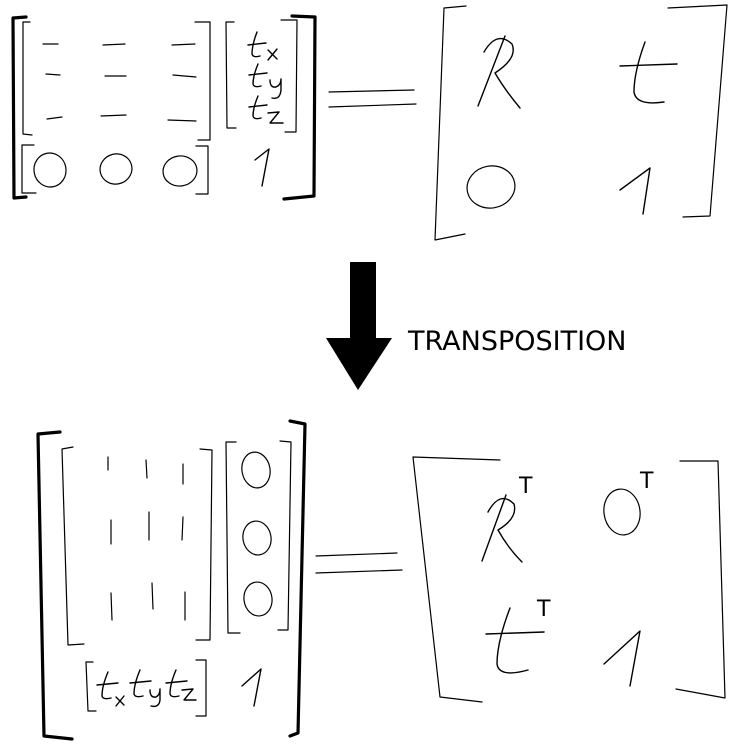  What do you see at coordinates (91, 686) in the screenshot?
I see `bottom-t-row-left-bracket` at bounding box center [91, 686].